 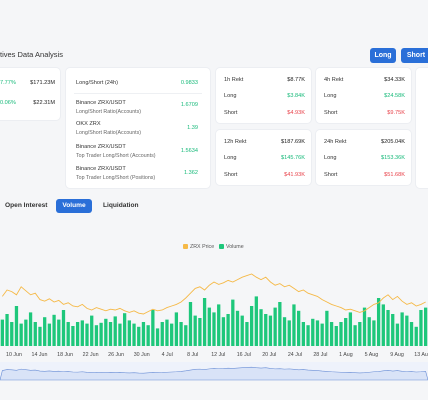 I want to click on ratio-item-2-exchange: OKX ZRX, so click(x=88, y=124).